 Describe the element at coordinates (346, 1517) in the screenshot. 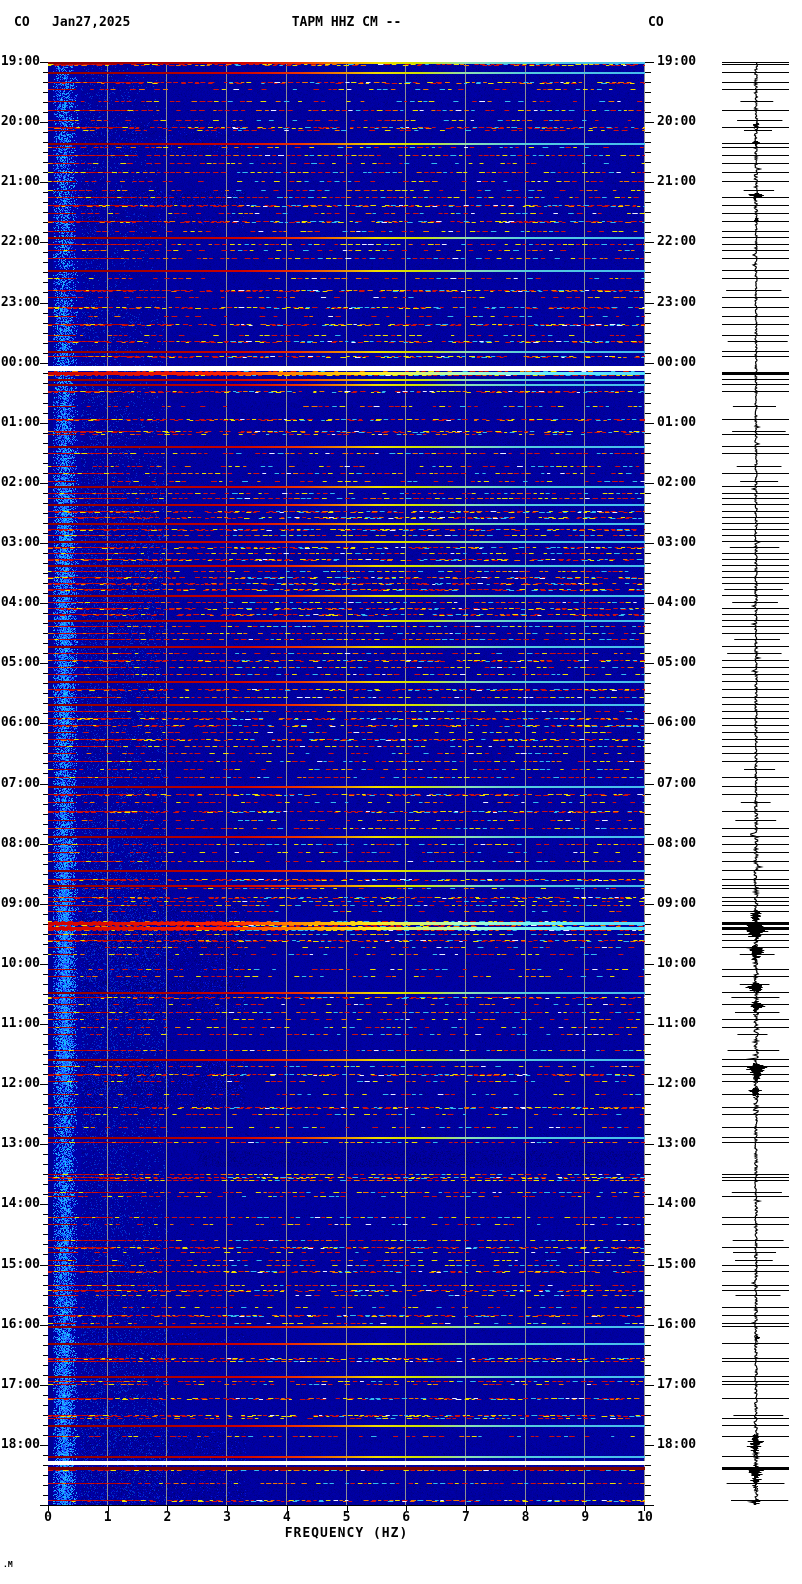

I see `frequency-tick-label: 5` at that location.